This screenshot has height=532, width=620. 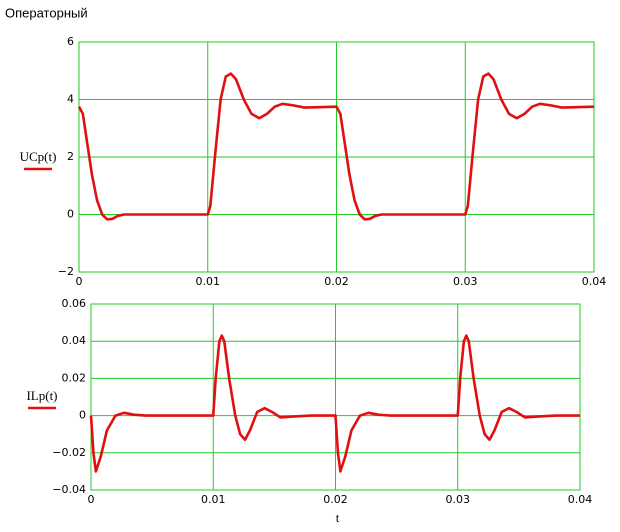 What do you see at coordinates (38, 156) in the screenshot?
I see `y-axis-label: UCp(t)` at bounding box center [38, 156].